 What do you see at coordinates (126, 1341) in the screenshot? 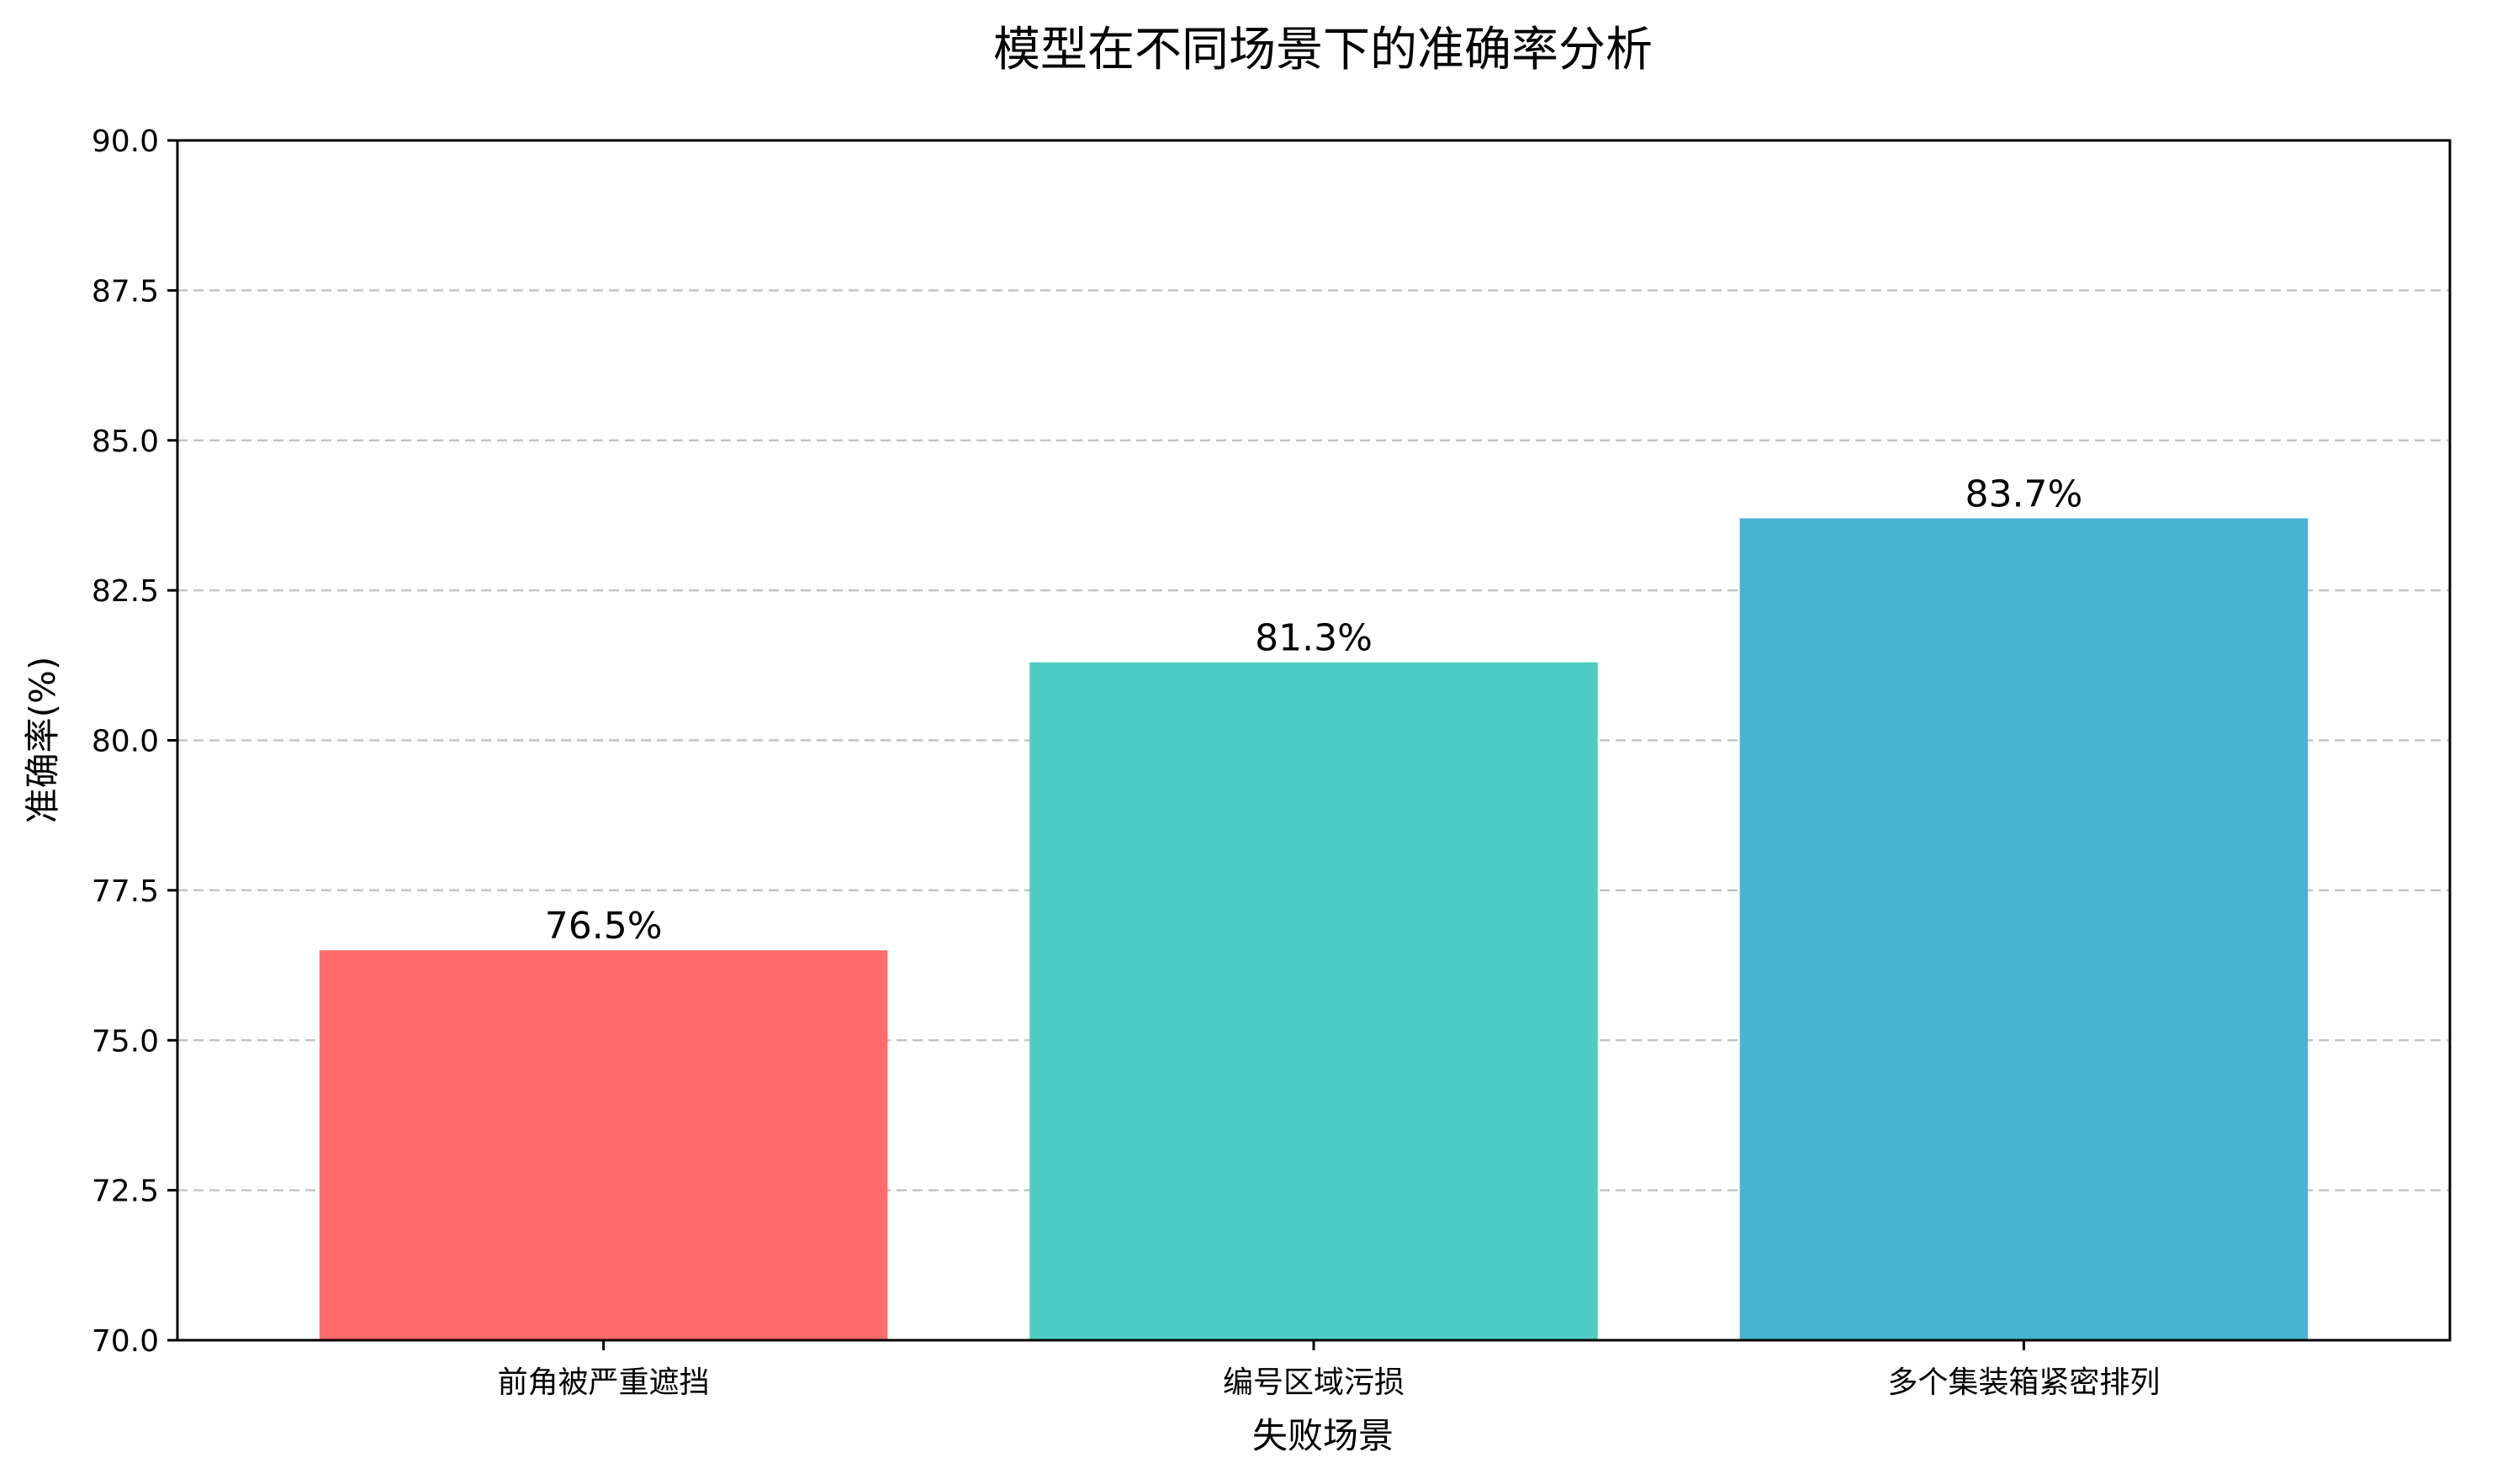
I see `y-tick-label: 70.0` at bounding box center [126, 1341].